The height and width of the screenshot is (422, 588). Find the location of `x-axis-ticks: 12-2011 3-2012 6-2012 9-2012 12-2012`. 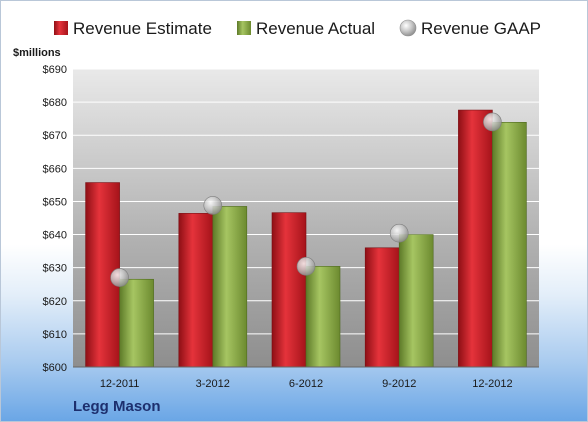

x-axis-ticks: 12-2011 3-2012 6-2012 9-2012 12-2012 is located at coordinates (306, 384).